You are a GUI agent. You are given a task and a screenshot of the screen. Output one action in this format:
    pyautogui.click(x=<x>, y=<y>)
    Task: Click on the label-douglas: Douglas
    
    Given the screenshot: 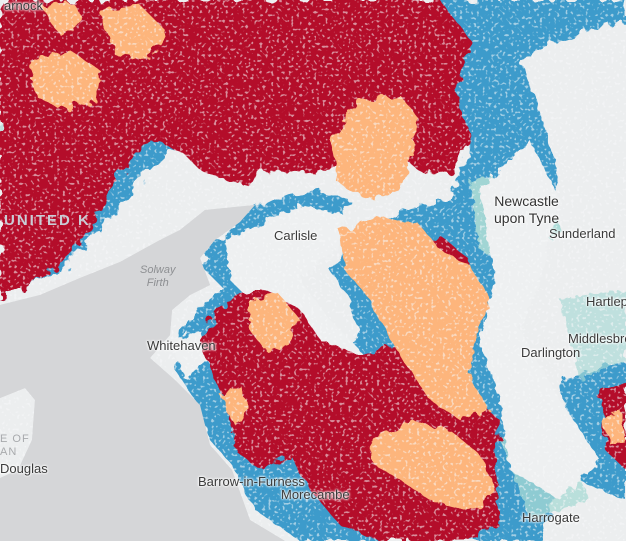 What is the action you would take?
    pyautogui.click(x=24, y=468)
    